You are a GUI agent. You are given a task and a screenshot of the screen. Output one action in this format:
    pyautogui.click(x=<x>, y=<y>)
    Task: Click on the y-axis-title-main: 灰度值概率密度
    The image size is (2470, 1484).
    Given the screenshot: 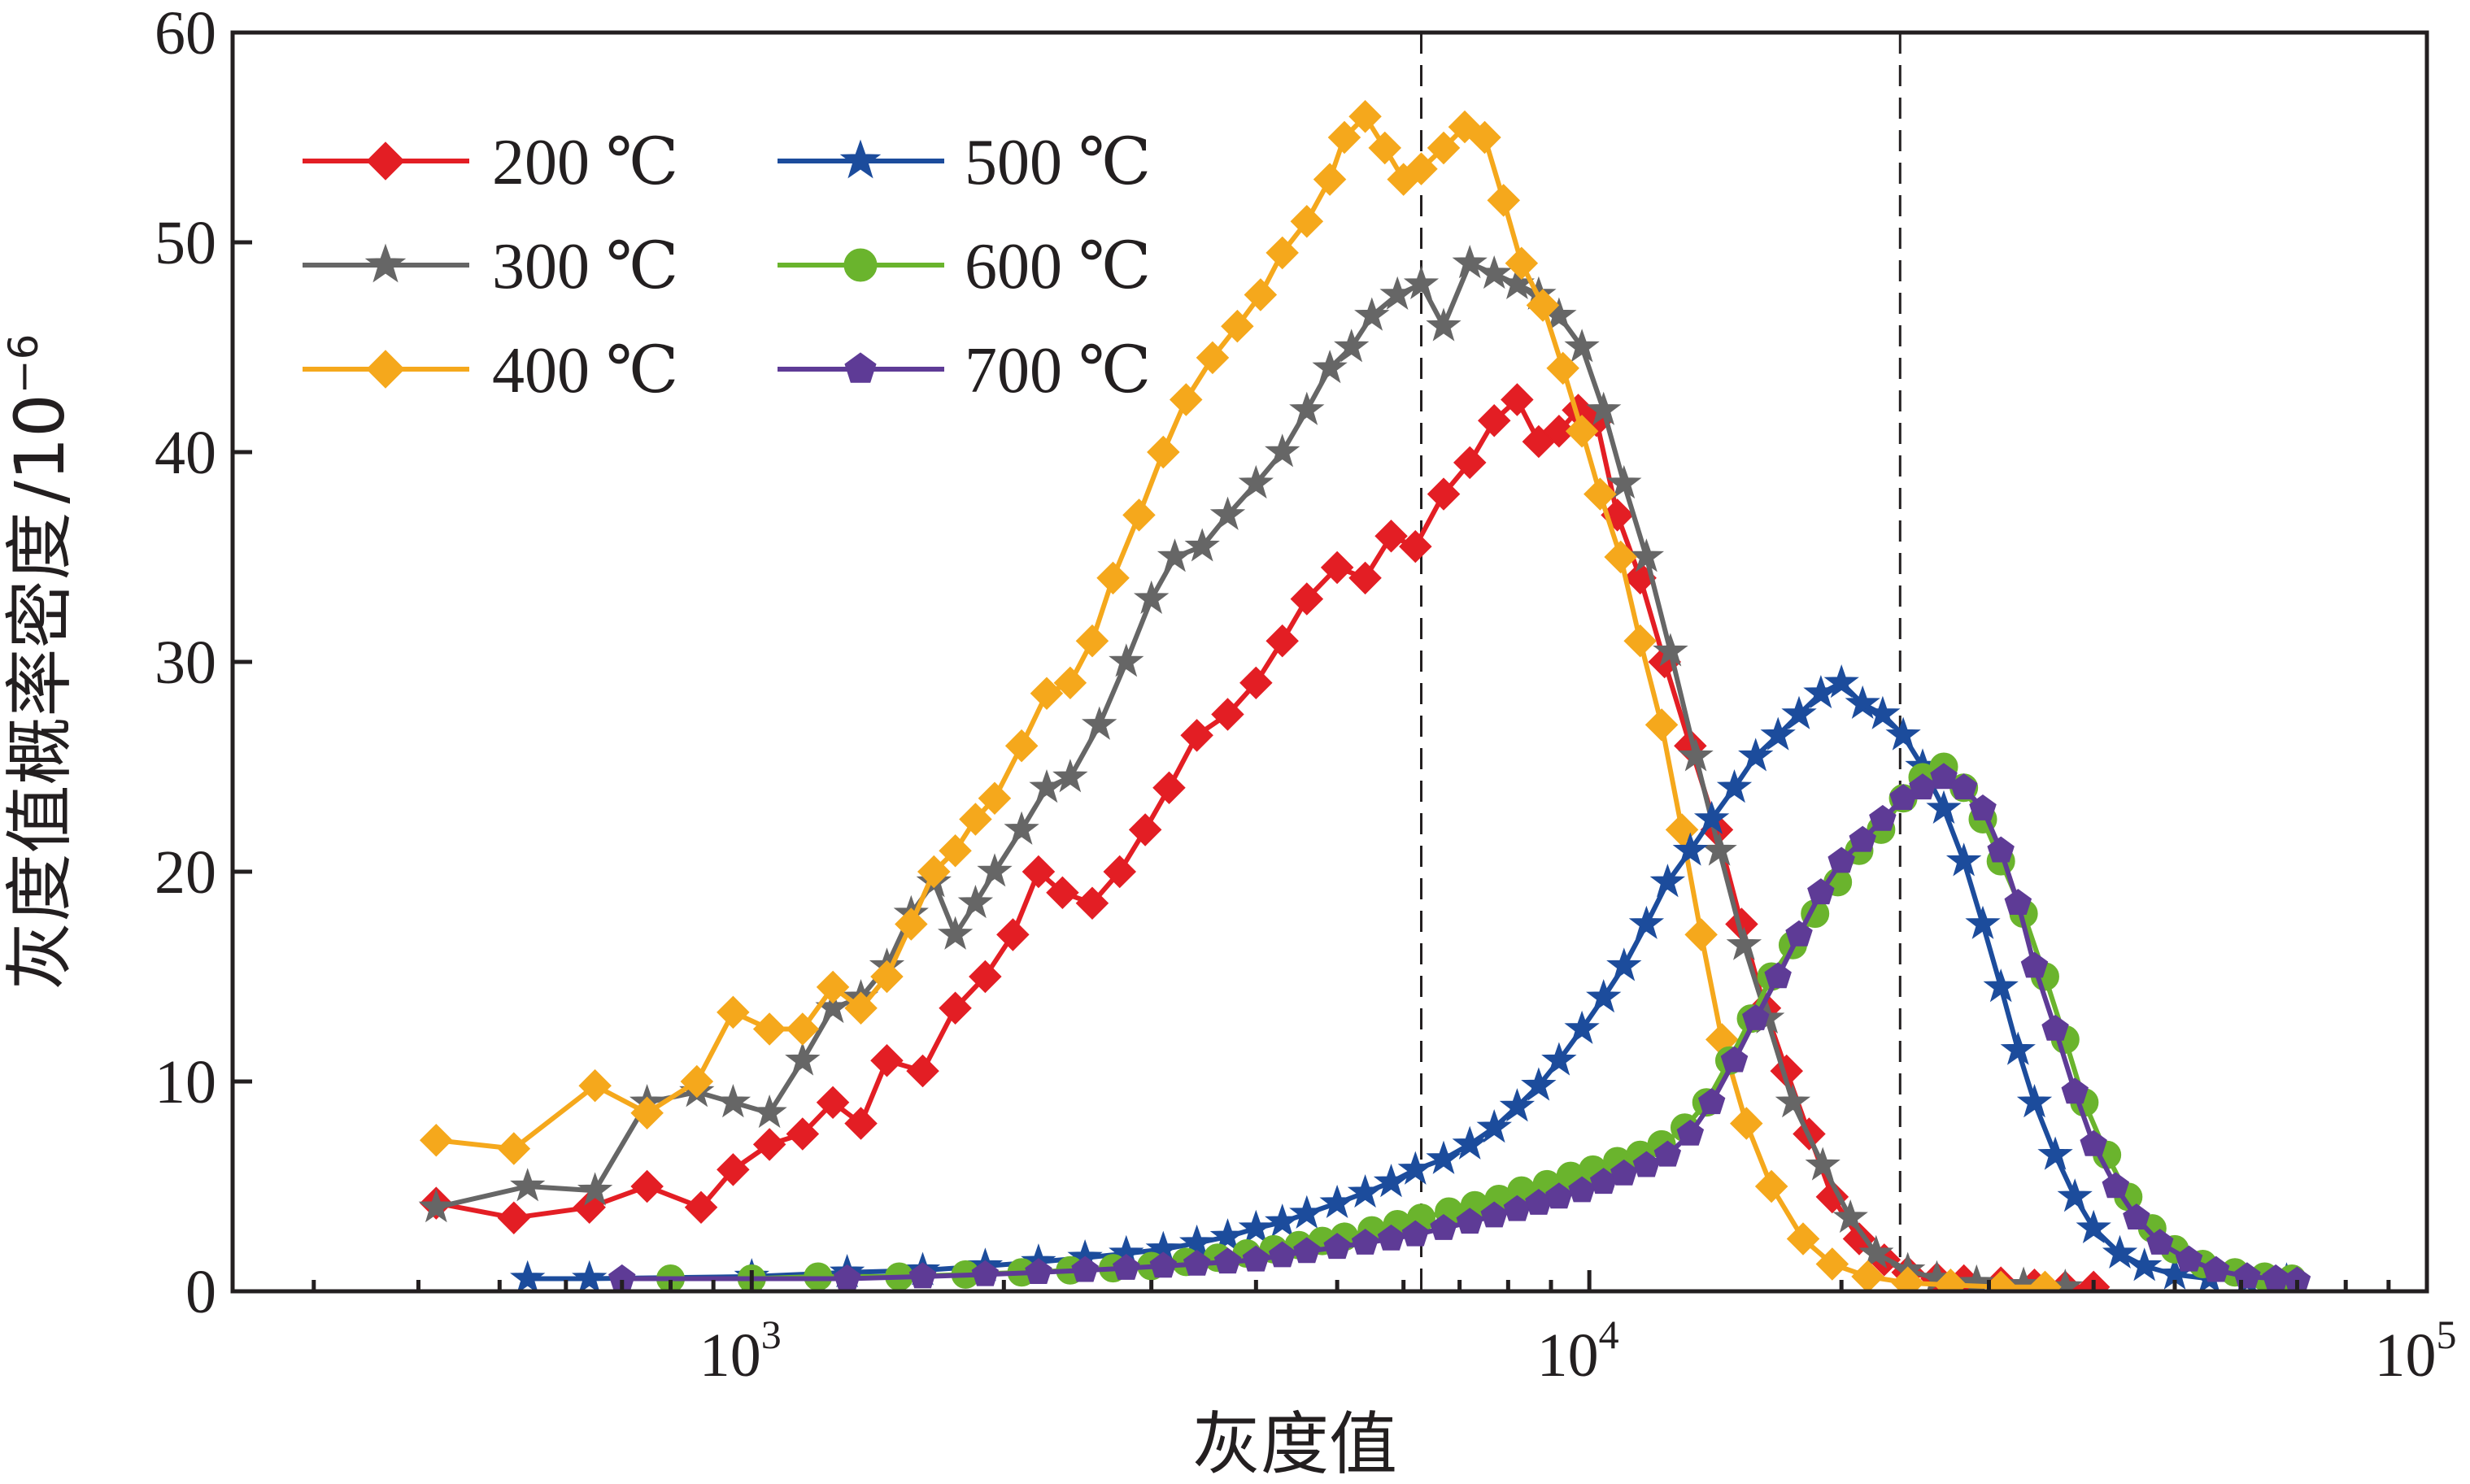 What is the action you would take?
    pyautogui.click(x=40, y=750)
    